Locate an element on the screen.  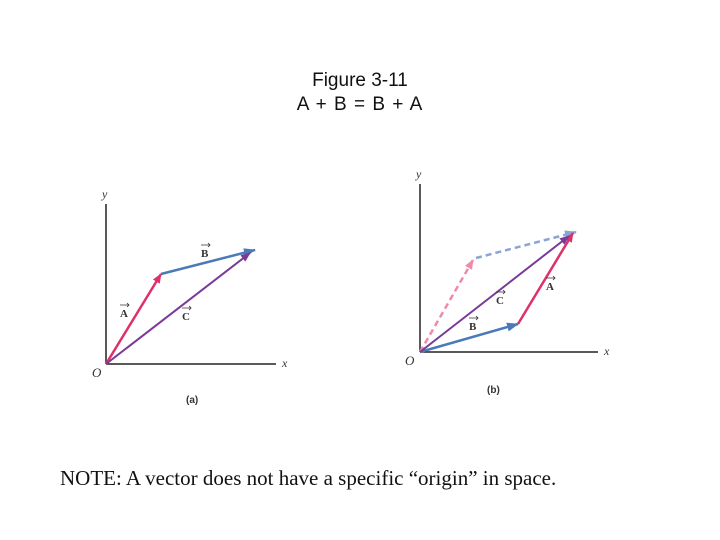
panel-b-caption: (b) is located at coordinates (493, 390).